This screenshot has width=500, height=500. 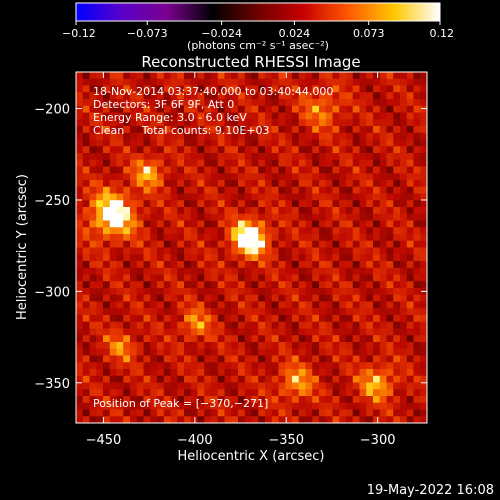 I want to click on x-axis-label: Heliocentric X (arcsec), so click(x=251, y=456).